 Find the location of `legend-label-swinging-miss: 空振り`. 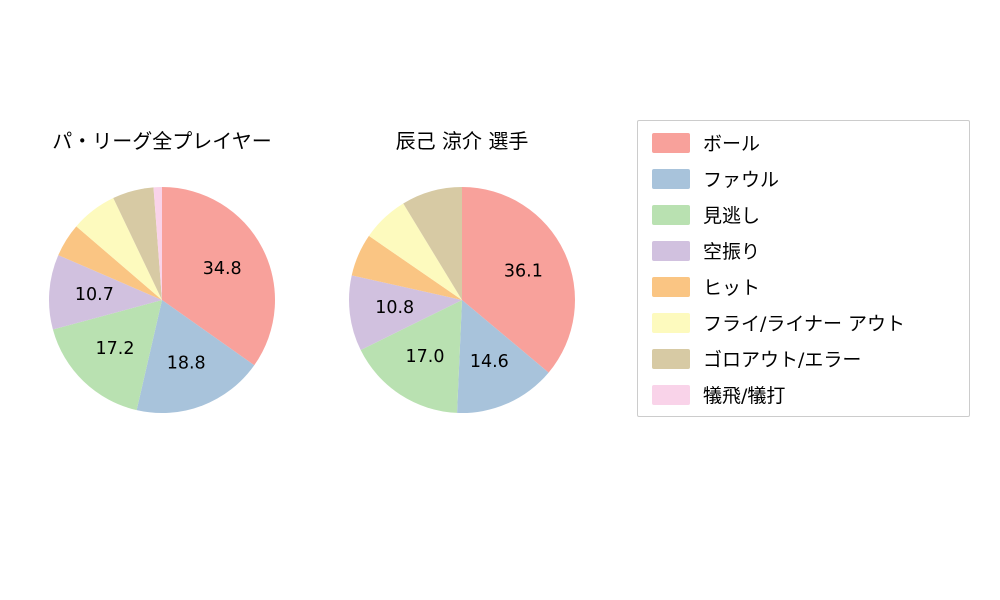

legend-label-swinging-miss: 空振り is located at coordinates (732, 252).